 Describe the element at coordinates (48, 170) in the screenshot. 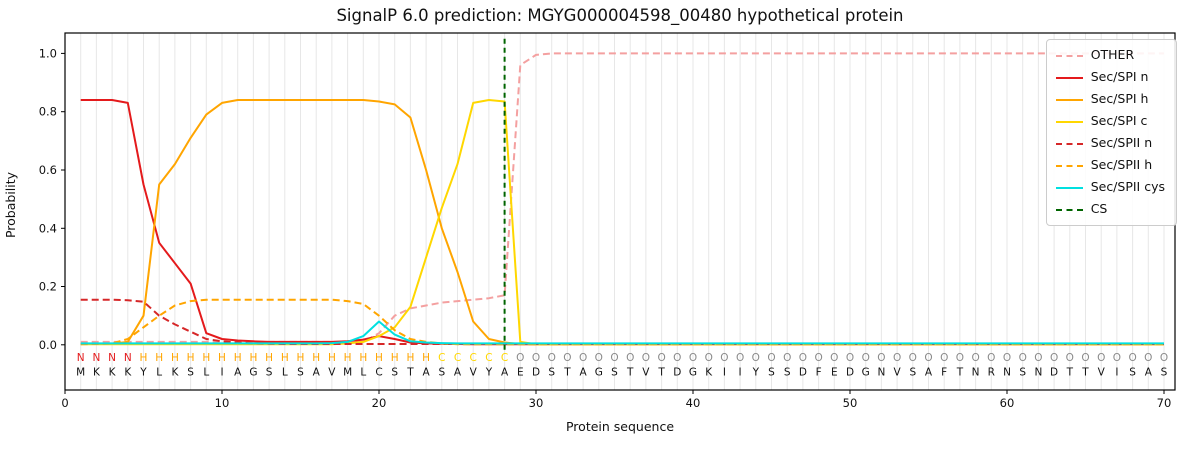

I see `y-tick-label: 0.6` at that location.